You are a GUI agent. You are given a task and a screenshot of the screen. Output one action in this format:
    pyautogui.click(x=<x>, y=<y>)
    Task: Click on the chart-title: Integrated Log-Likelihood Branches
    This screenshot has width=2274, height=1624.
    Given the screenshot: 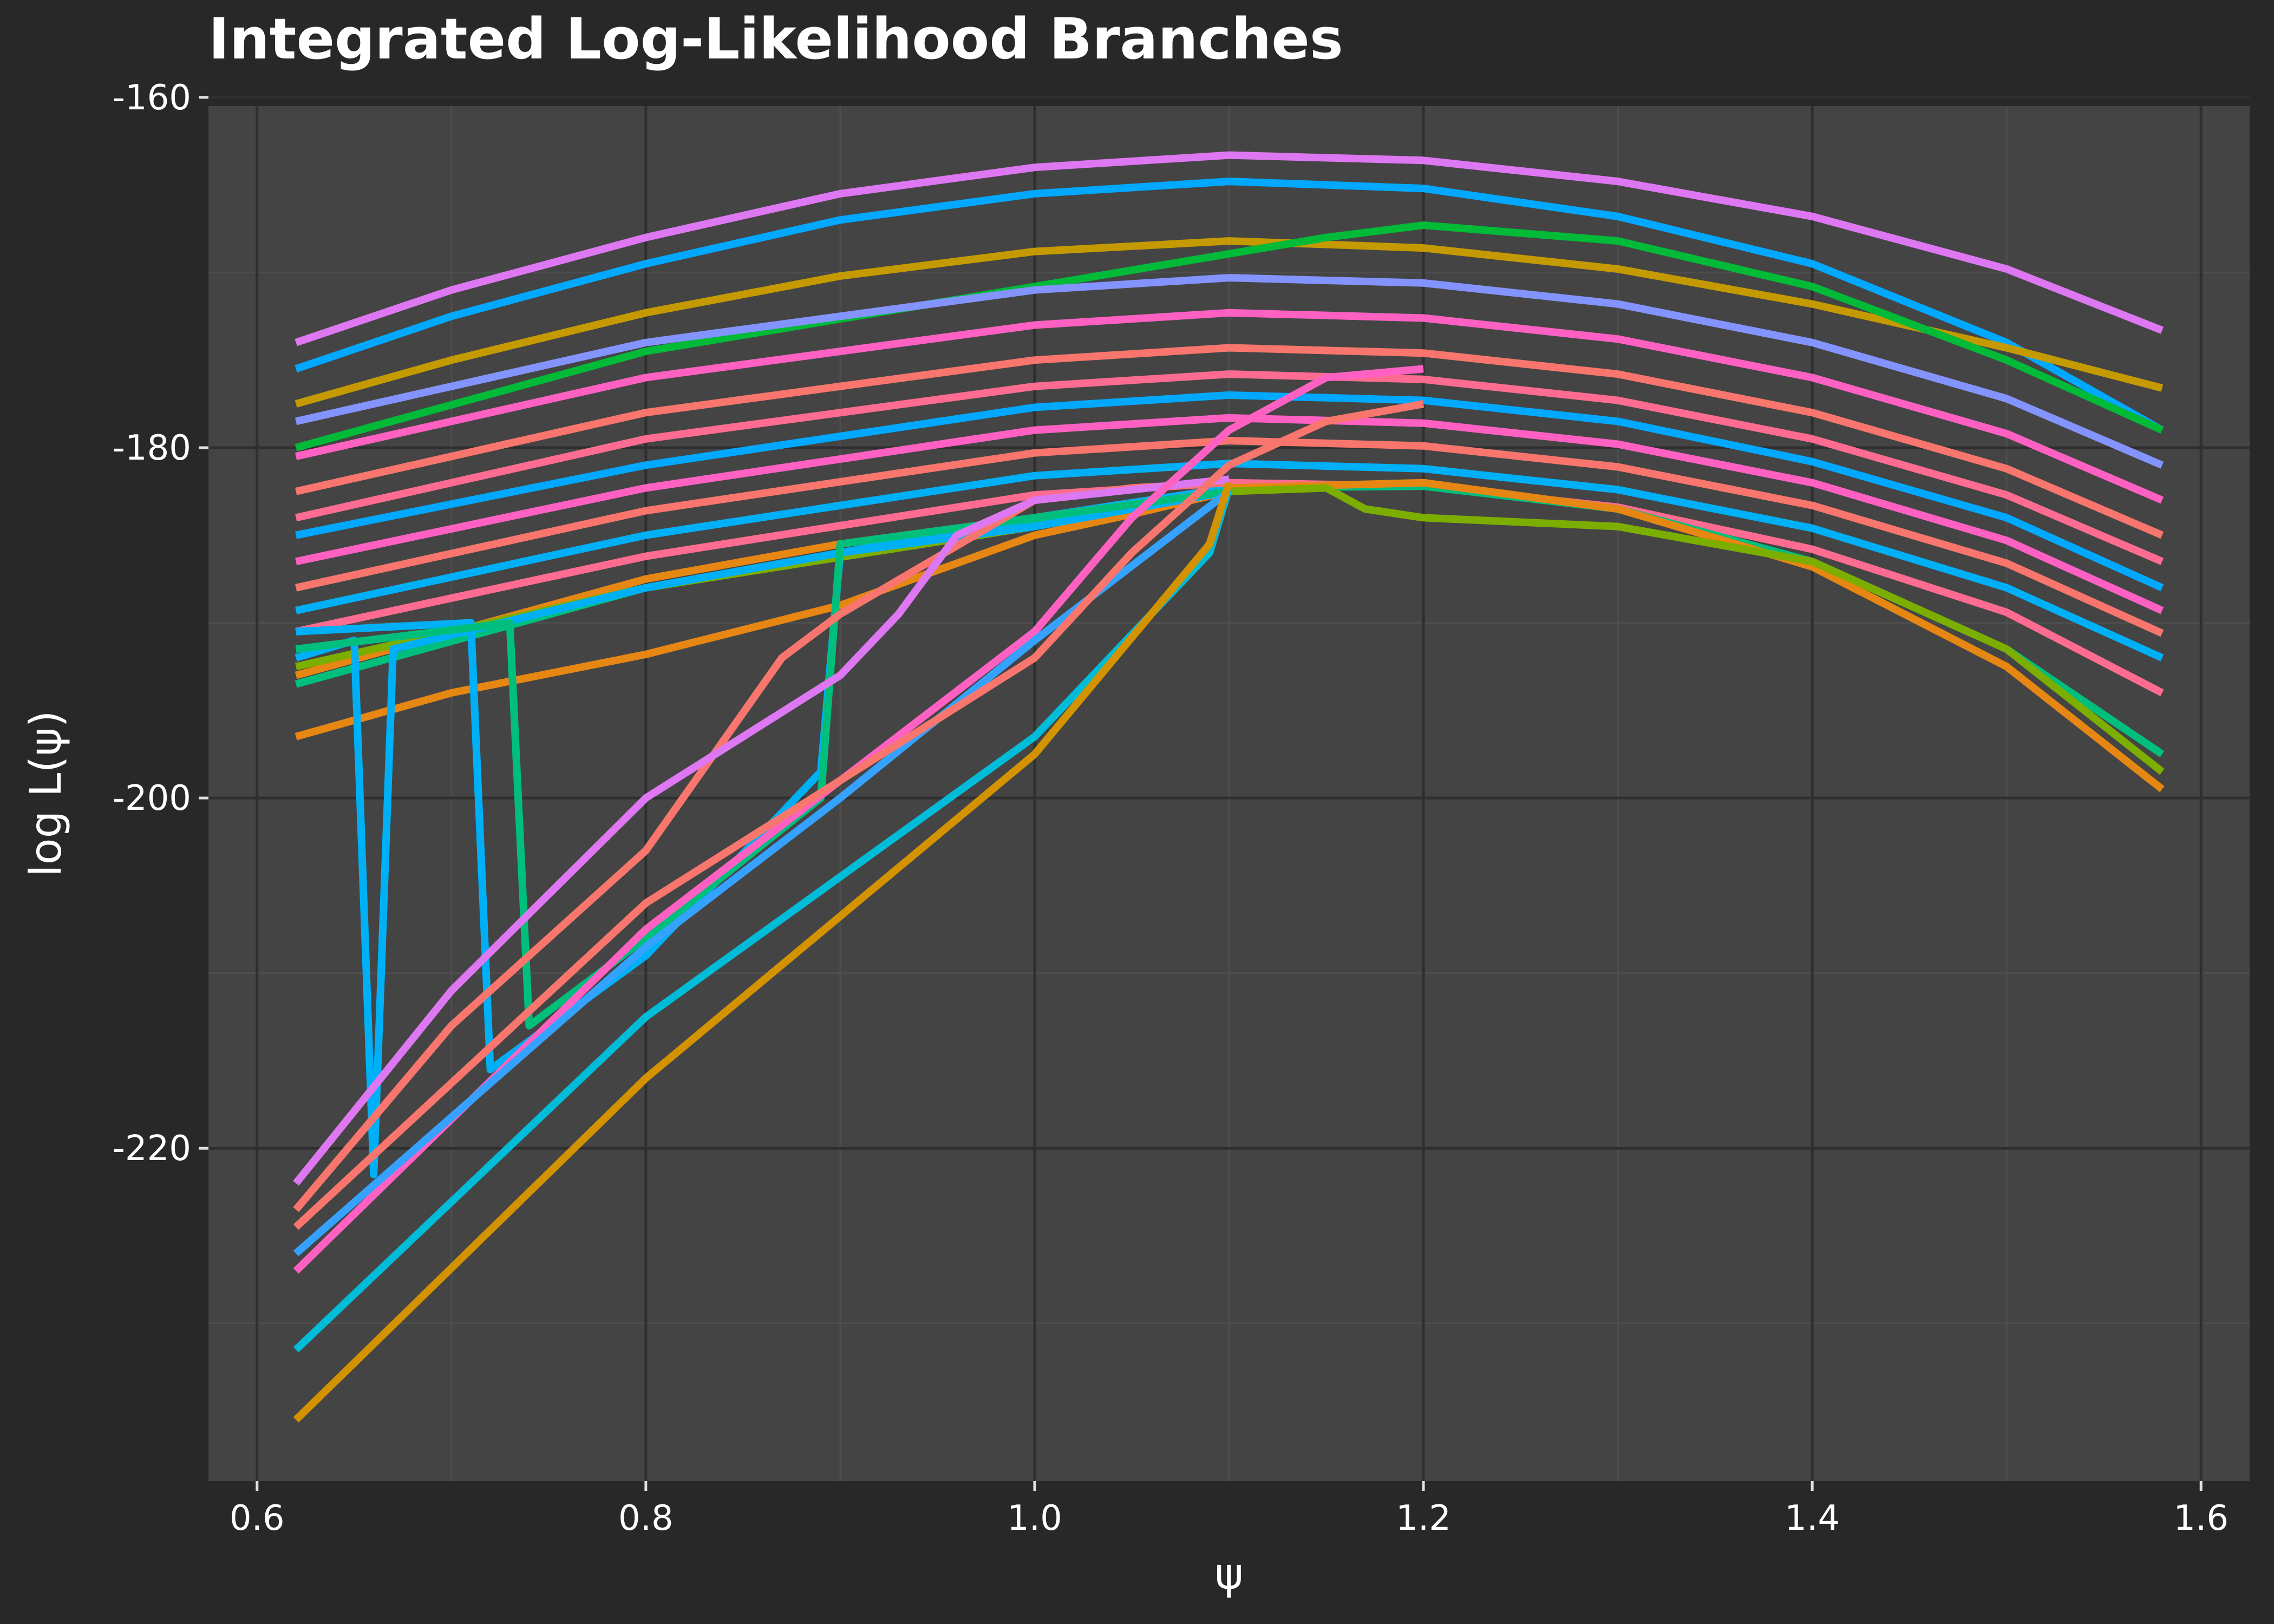 What is the action you would take?
    pyautogui.click(x=776, y=39)
    